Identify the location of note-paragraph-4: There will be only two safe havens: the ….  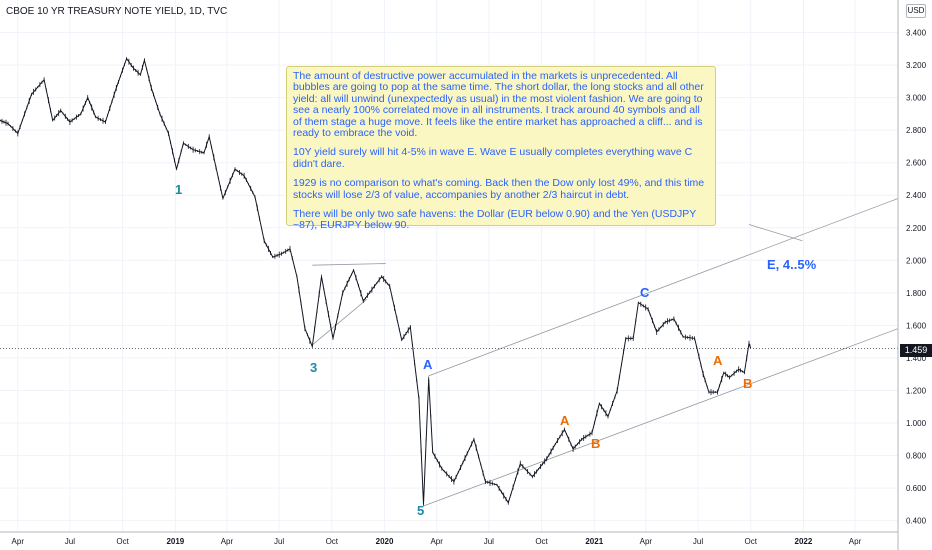
(495, 220).